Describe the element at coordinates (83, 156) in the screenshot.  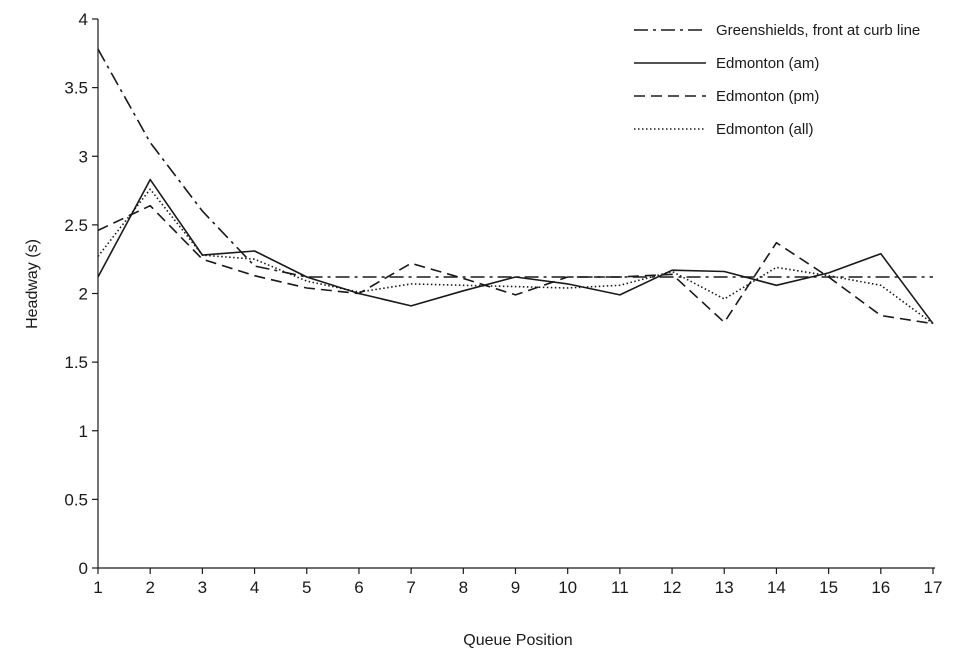
I see `y-tick-label: 3` at that location.